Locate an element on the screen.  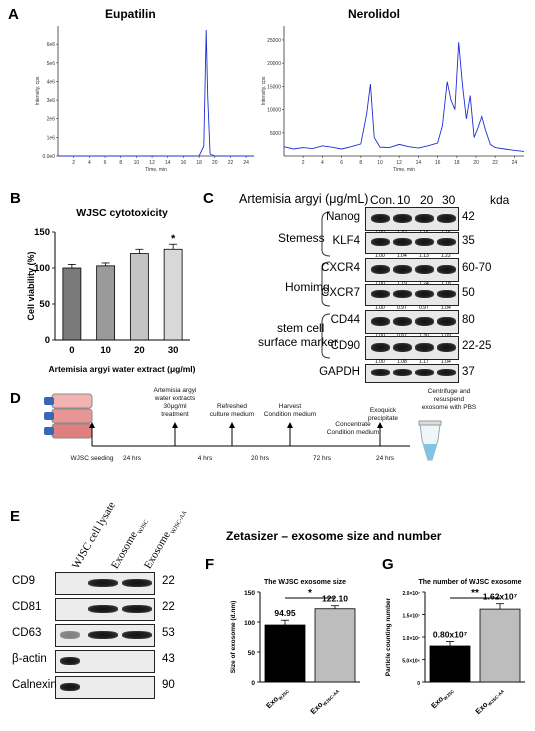
timeline-step-line: WJSC seeding is located at coordinates (92, 458).